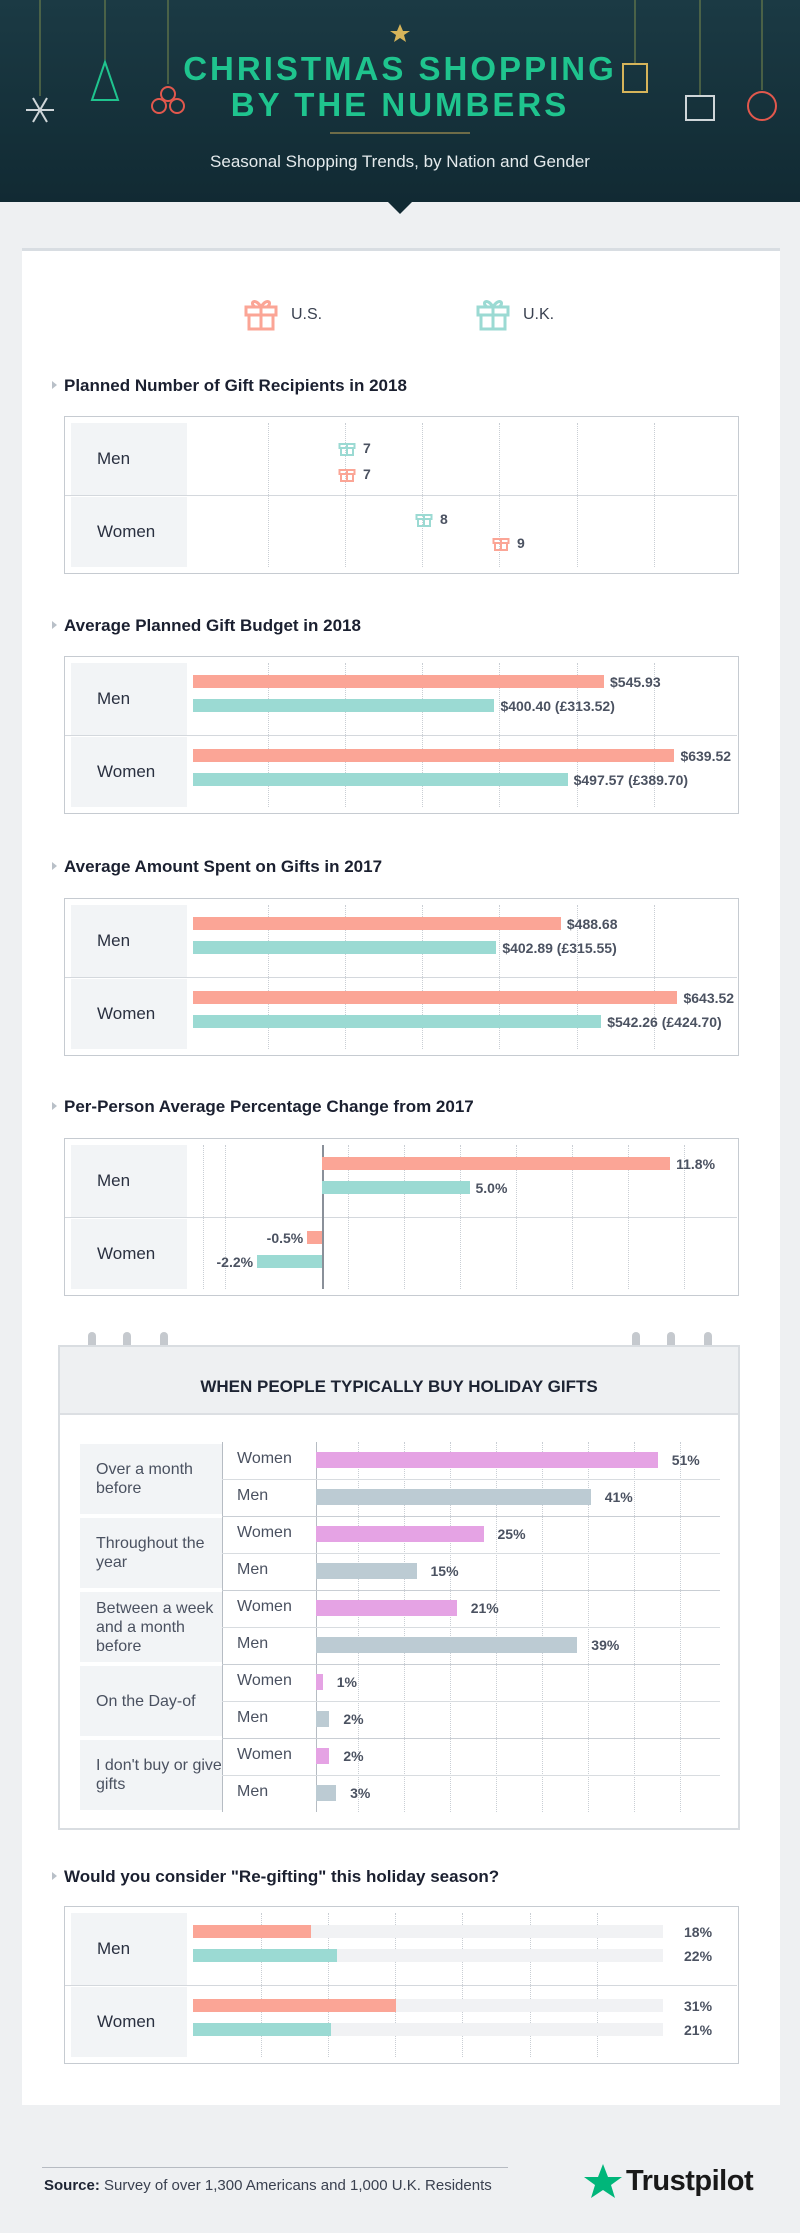 The height and width of the screenshot is (2233, 800). What do you see at coordinates (129, 2022) in the screenshot?
I see `chart6-row-women: Women` at bounding box center [129, 2022].